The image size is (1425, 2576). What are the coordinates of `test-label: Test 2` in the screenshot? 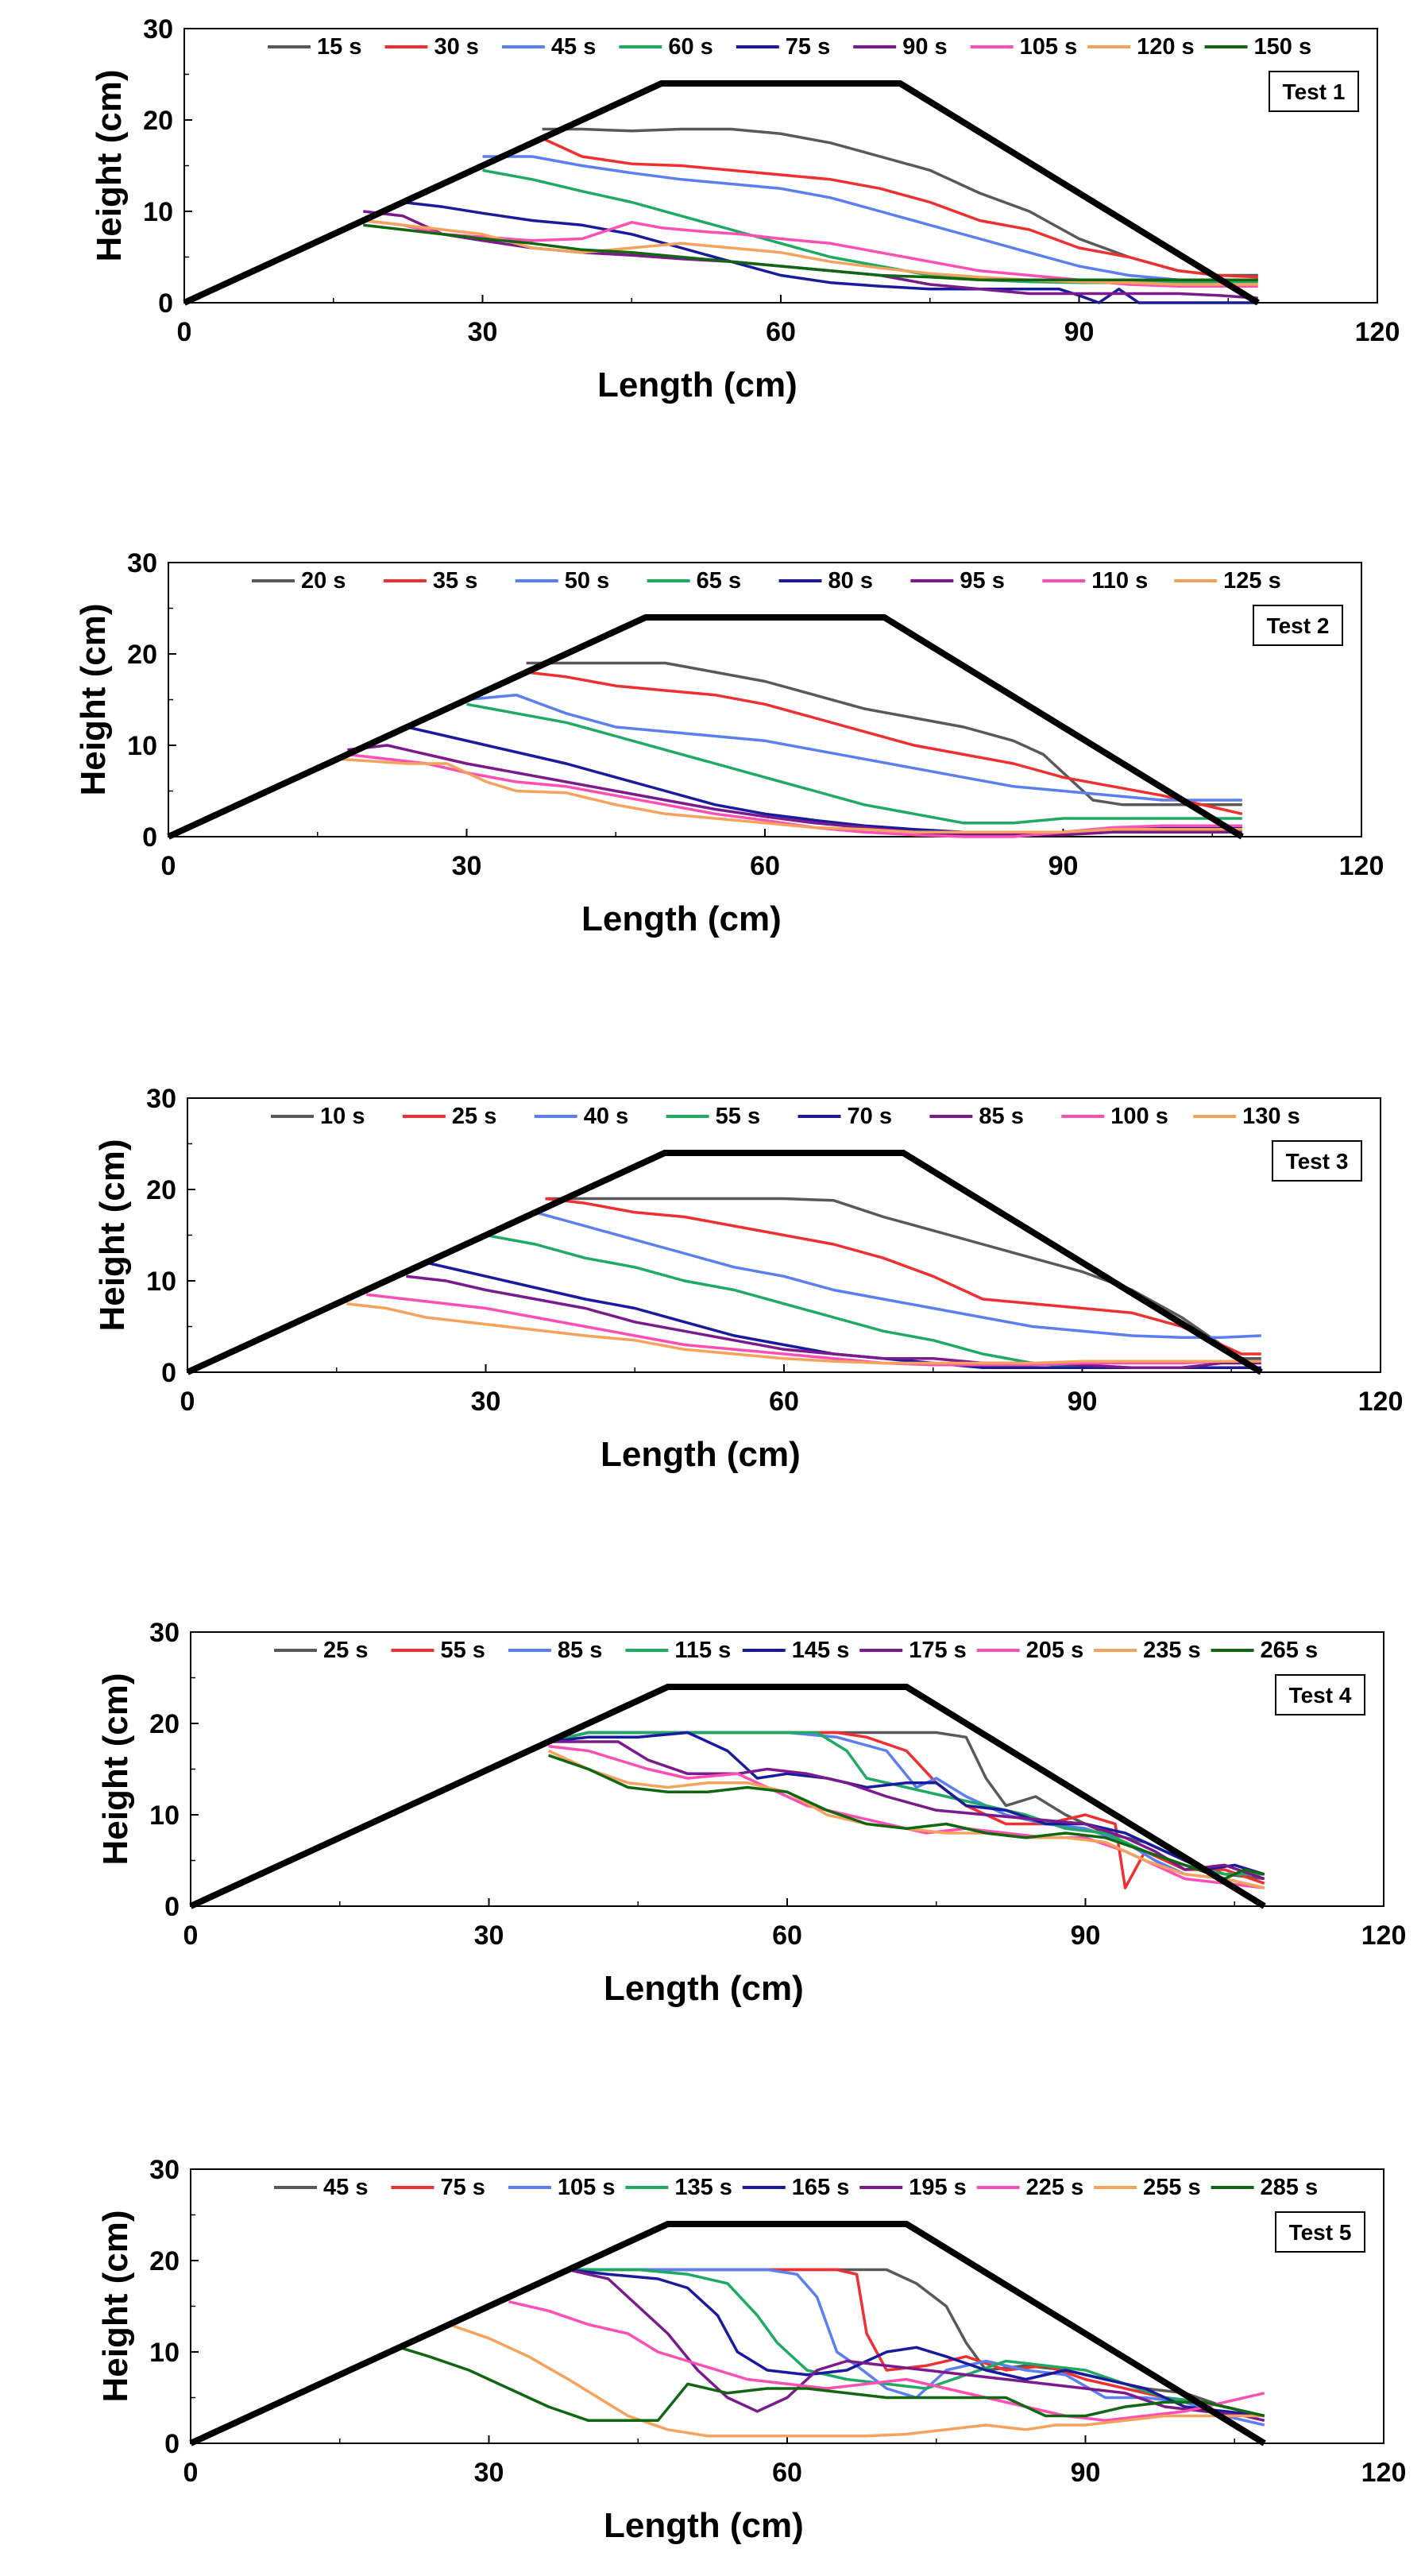 It's located at (1298, 625).